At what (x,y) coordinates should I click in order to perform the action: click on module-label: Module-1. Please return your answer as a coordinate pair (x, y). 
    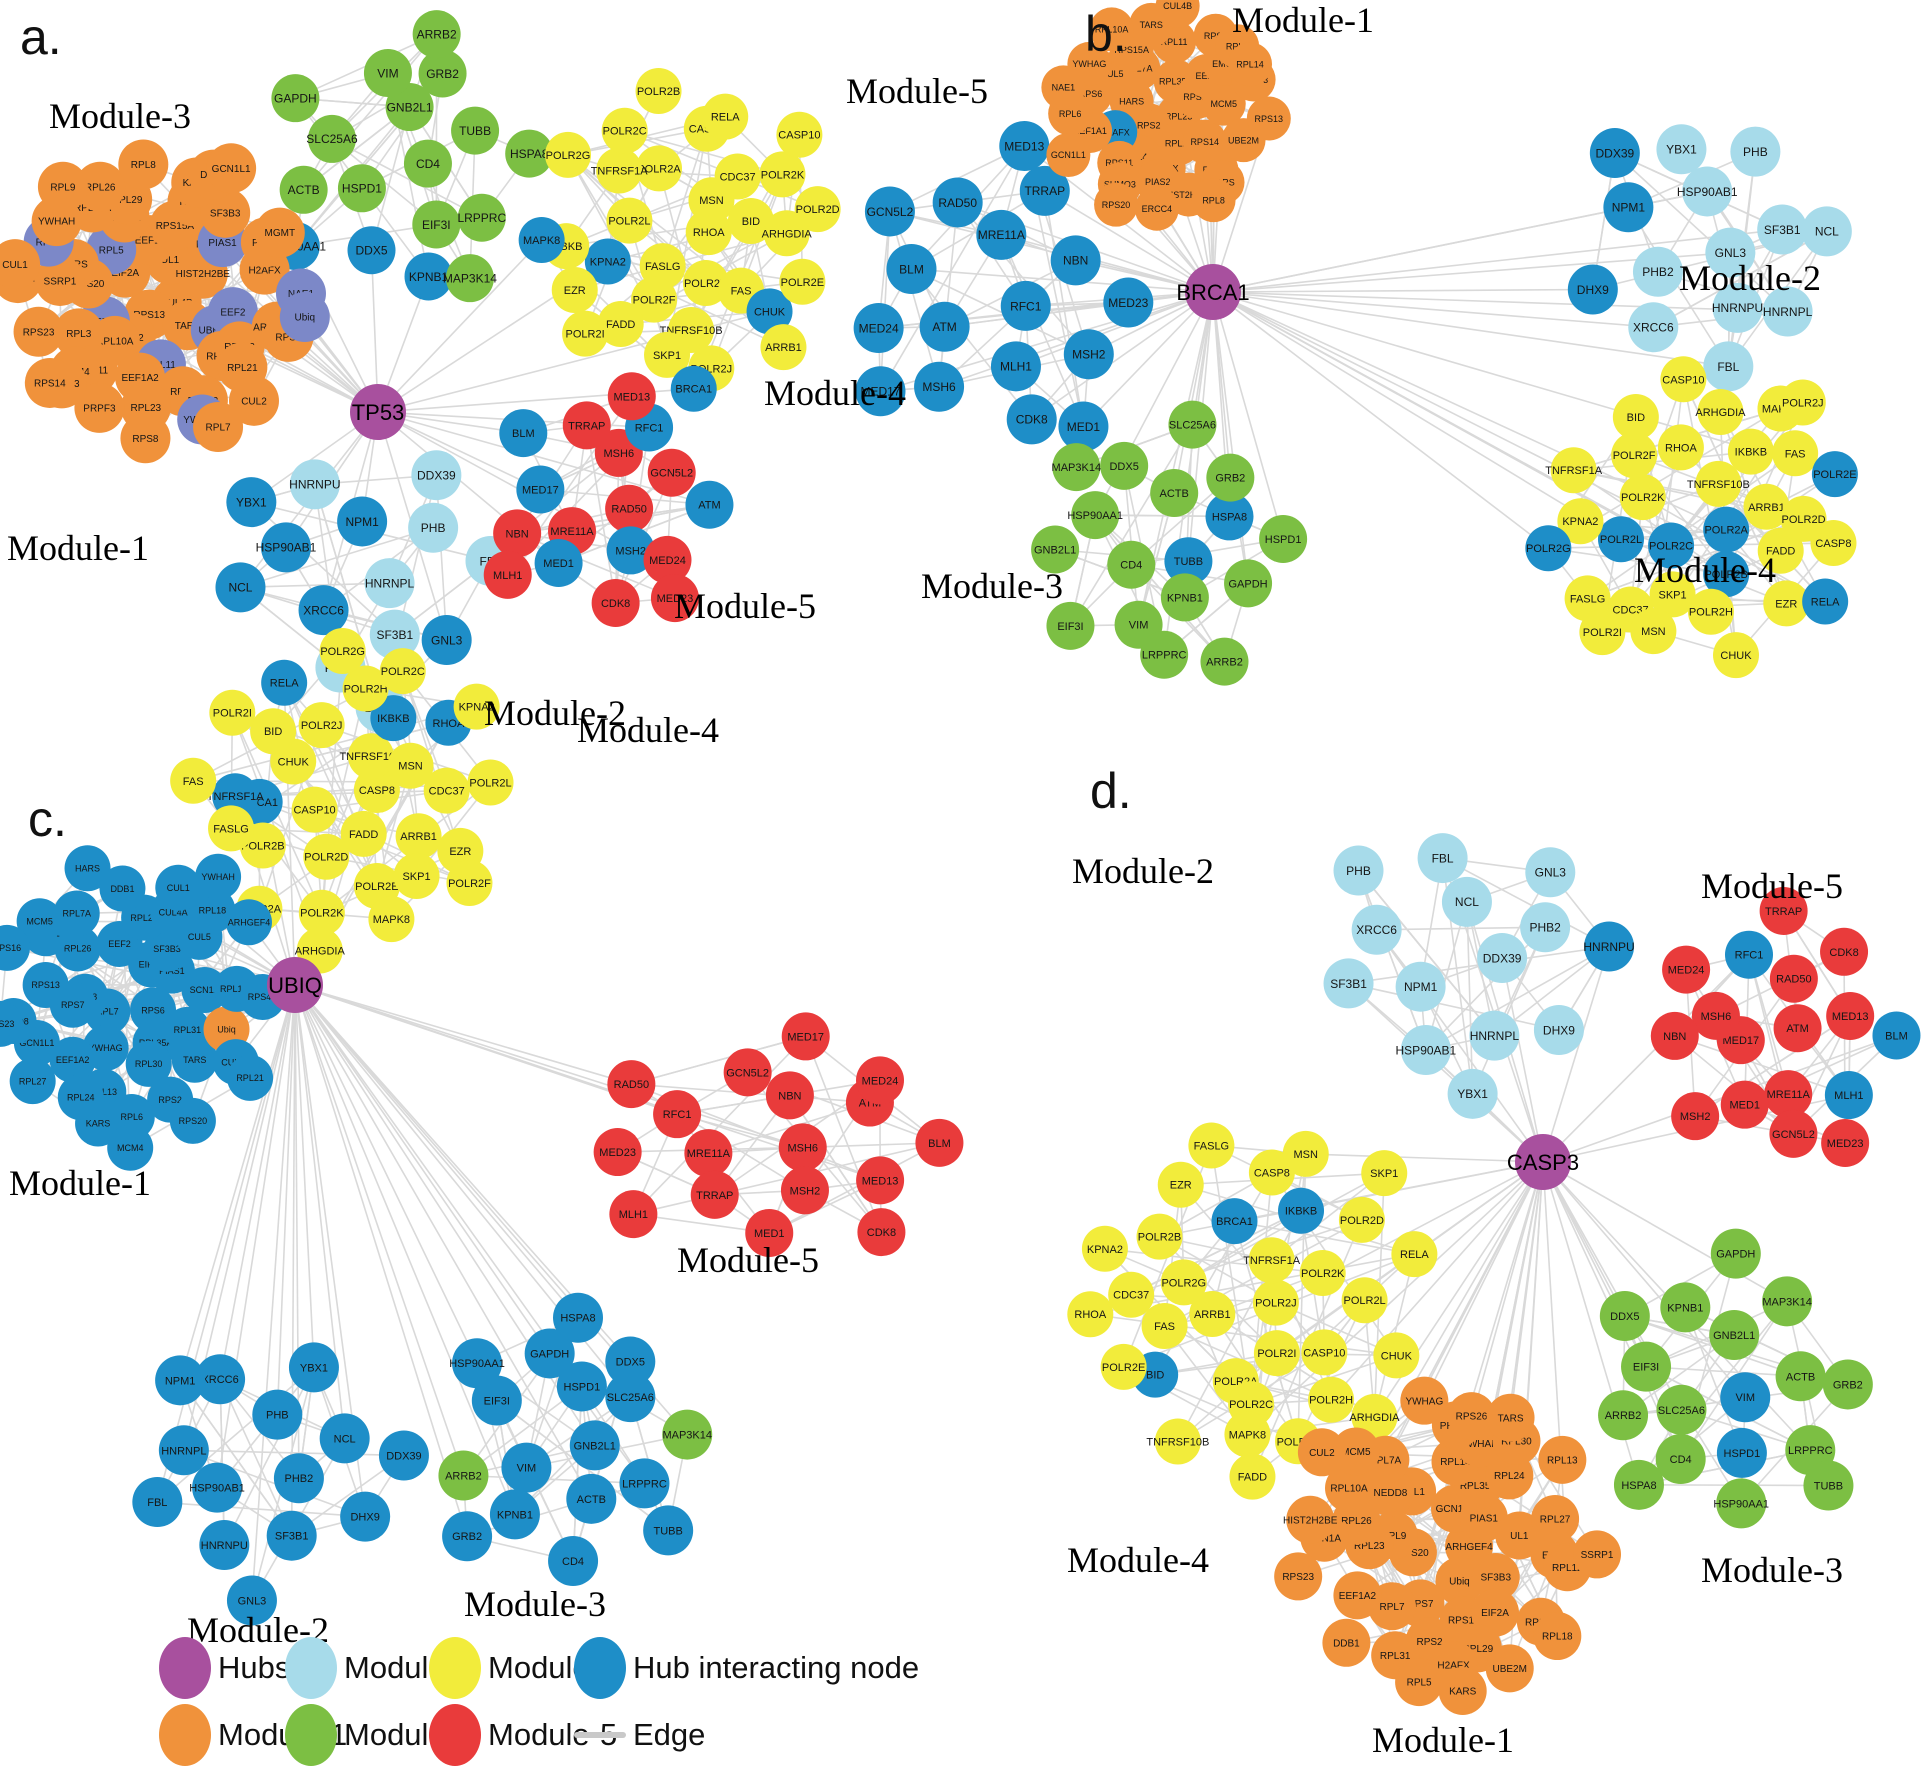
    Looking at the image, I should click on (78, 548).